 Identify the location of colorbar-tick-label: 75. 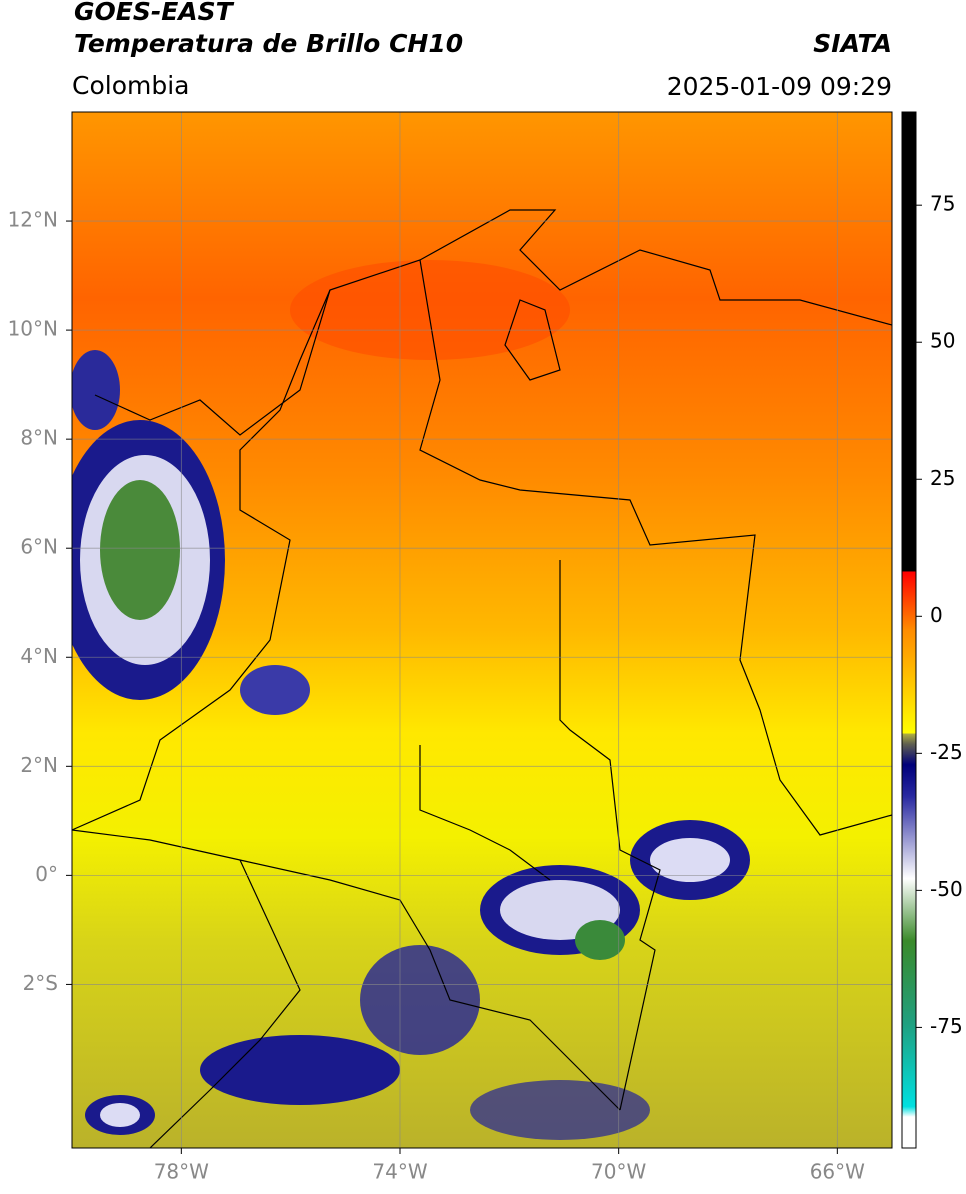
(942, 204).